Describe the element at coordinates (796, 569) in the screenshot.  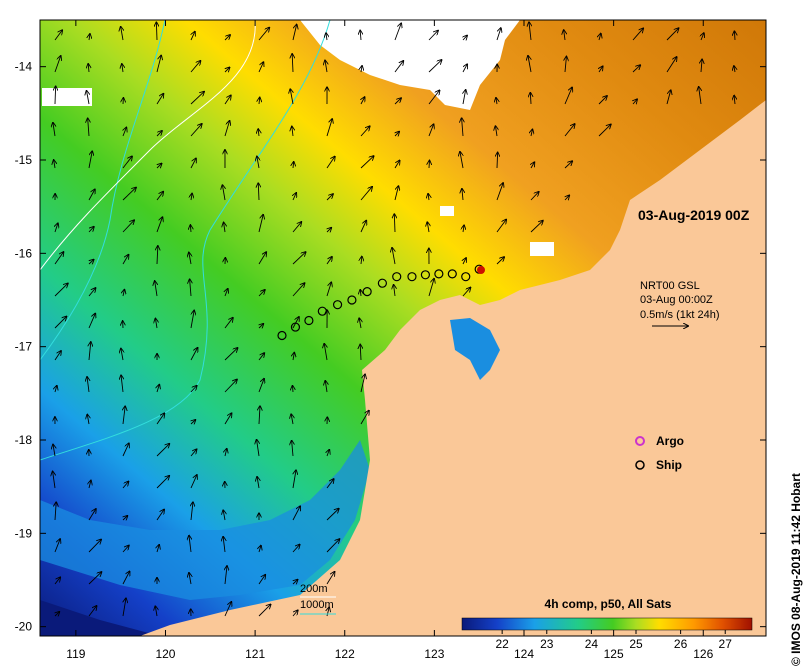
I see `credit-text: © IMOS 08-Aug-2019 11:42 Hobart` at that location.